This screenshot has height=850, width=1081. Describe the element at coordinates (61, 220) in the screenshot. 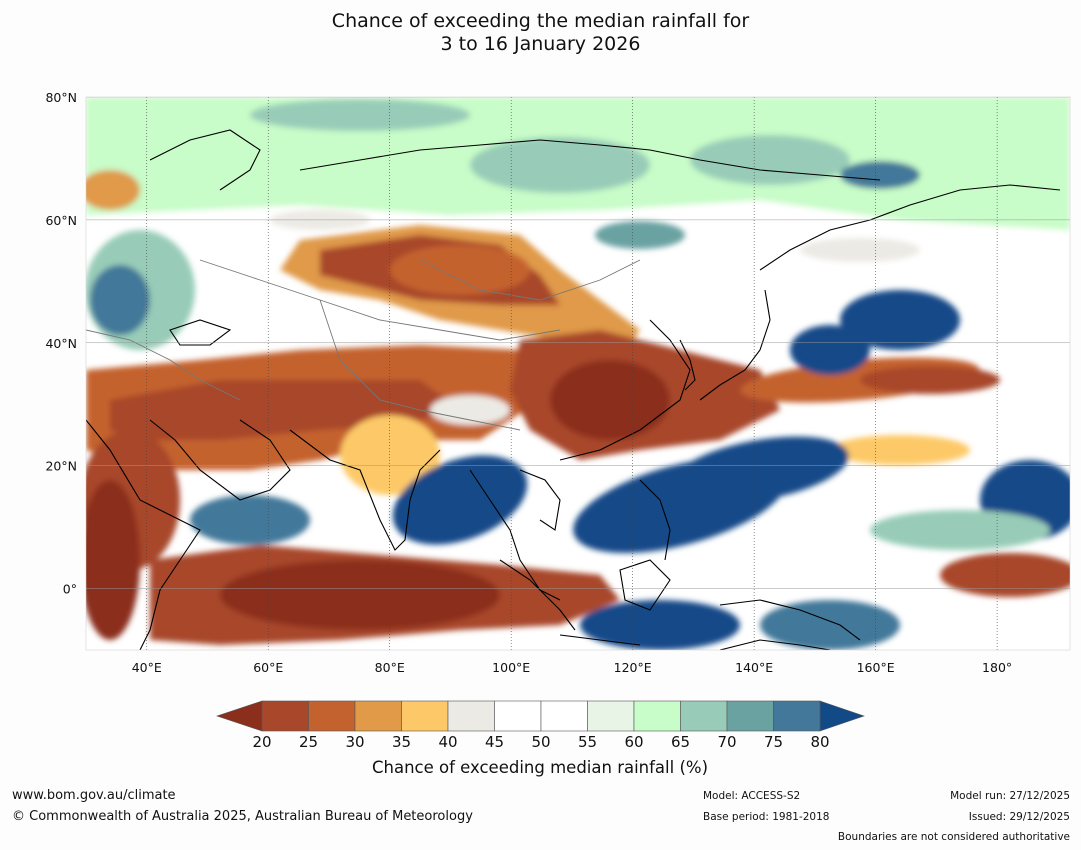

I see `lat-label: 60°N` at that location.